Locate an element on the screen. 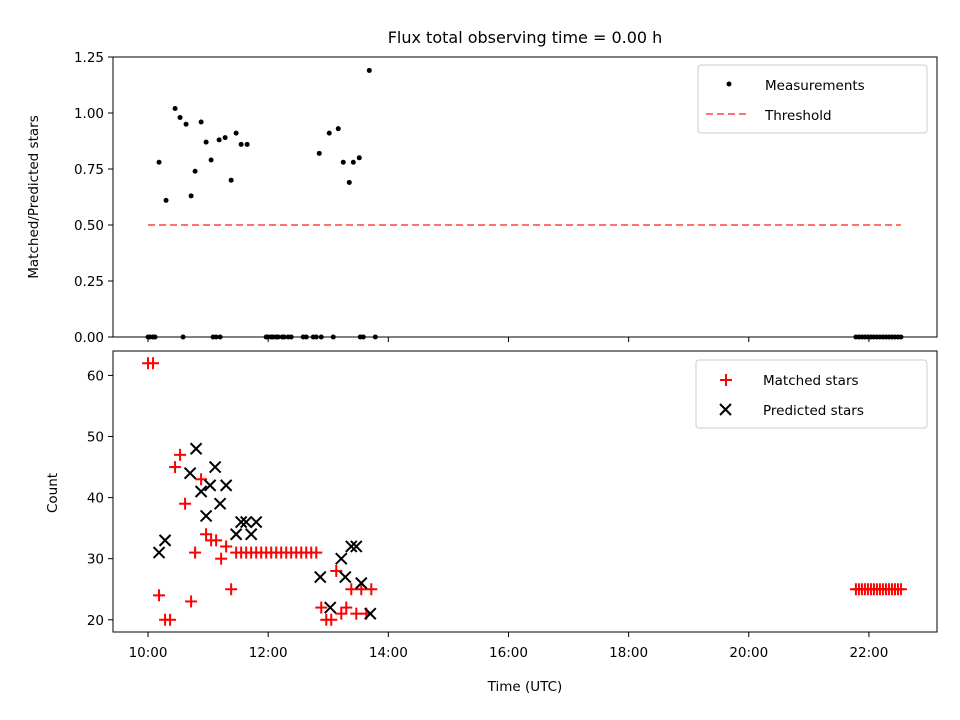 This screenshot has width=960, height=720. ratio-legend: Measurements Threshold is located at coordinates (812, 99).